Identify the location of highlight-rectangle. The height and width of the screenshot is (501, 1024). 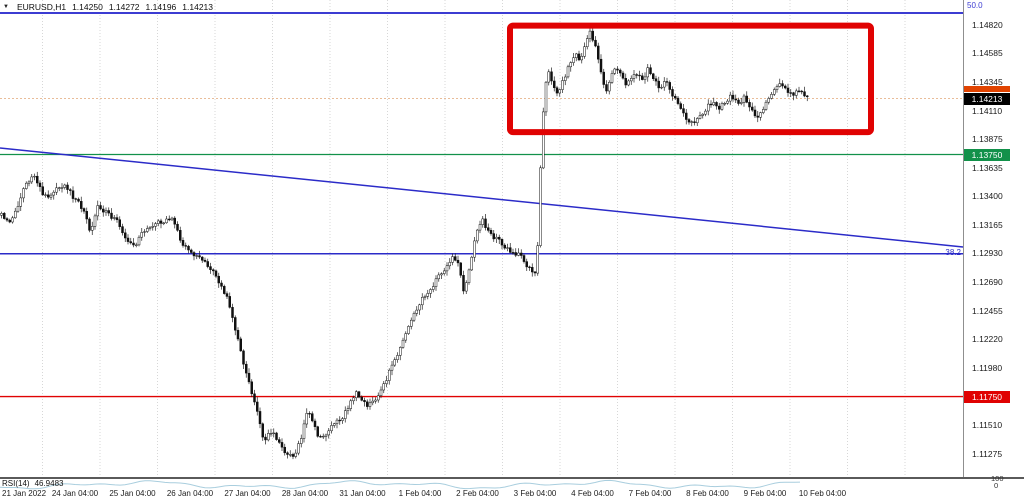
(690, 79).